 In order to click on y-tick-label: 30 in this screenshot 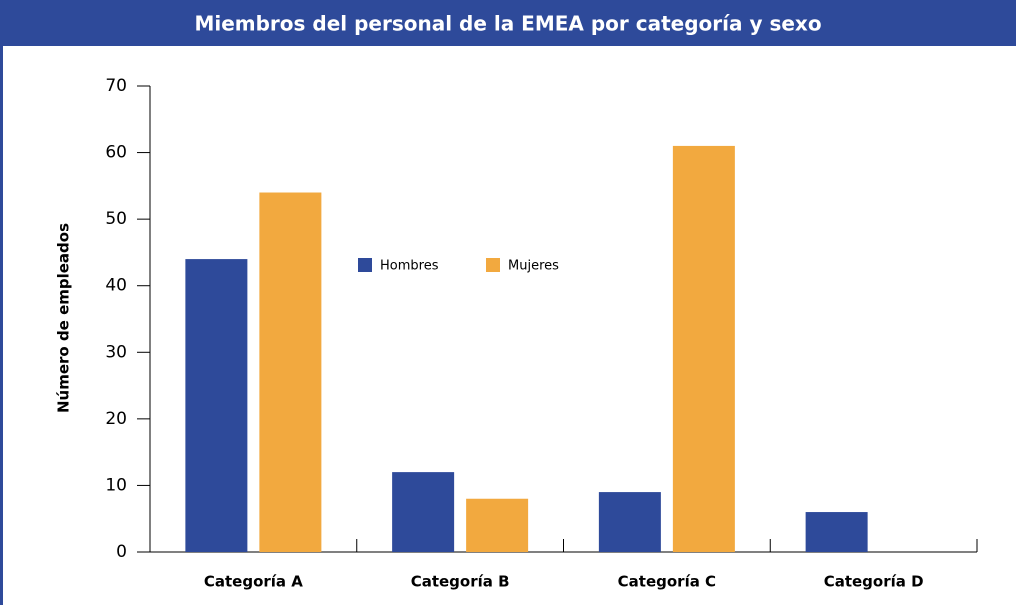, I will do `click(116, 352)`.